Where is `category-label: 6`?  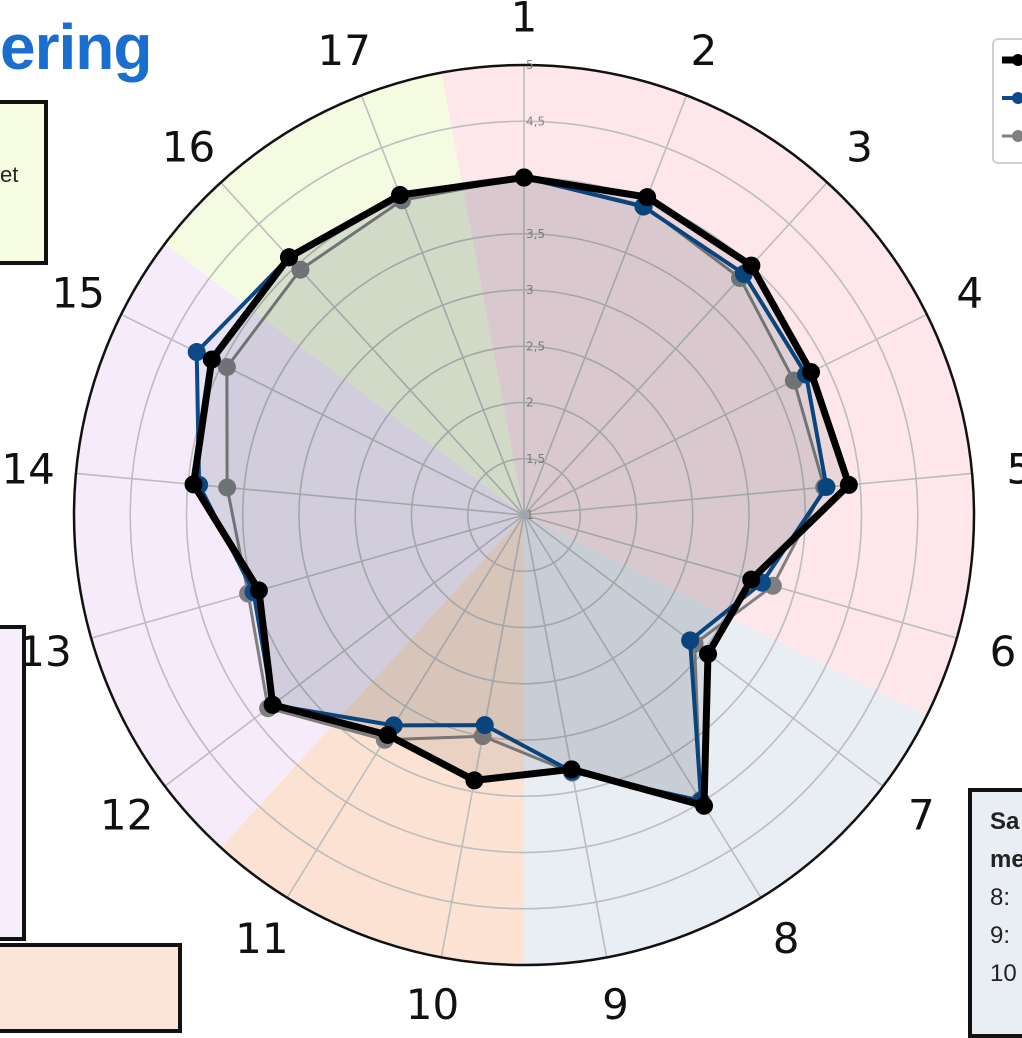
category-label: 6 is located at coordinates (1003, 651).